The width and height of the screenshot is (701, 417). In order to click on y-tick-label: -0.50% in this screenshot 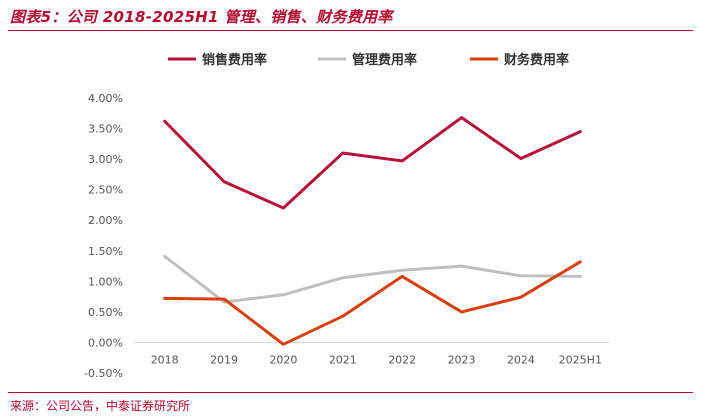, I will do `click(103, 373)`.